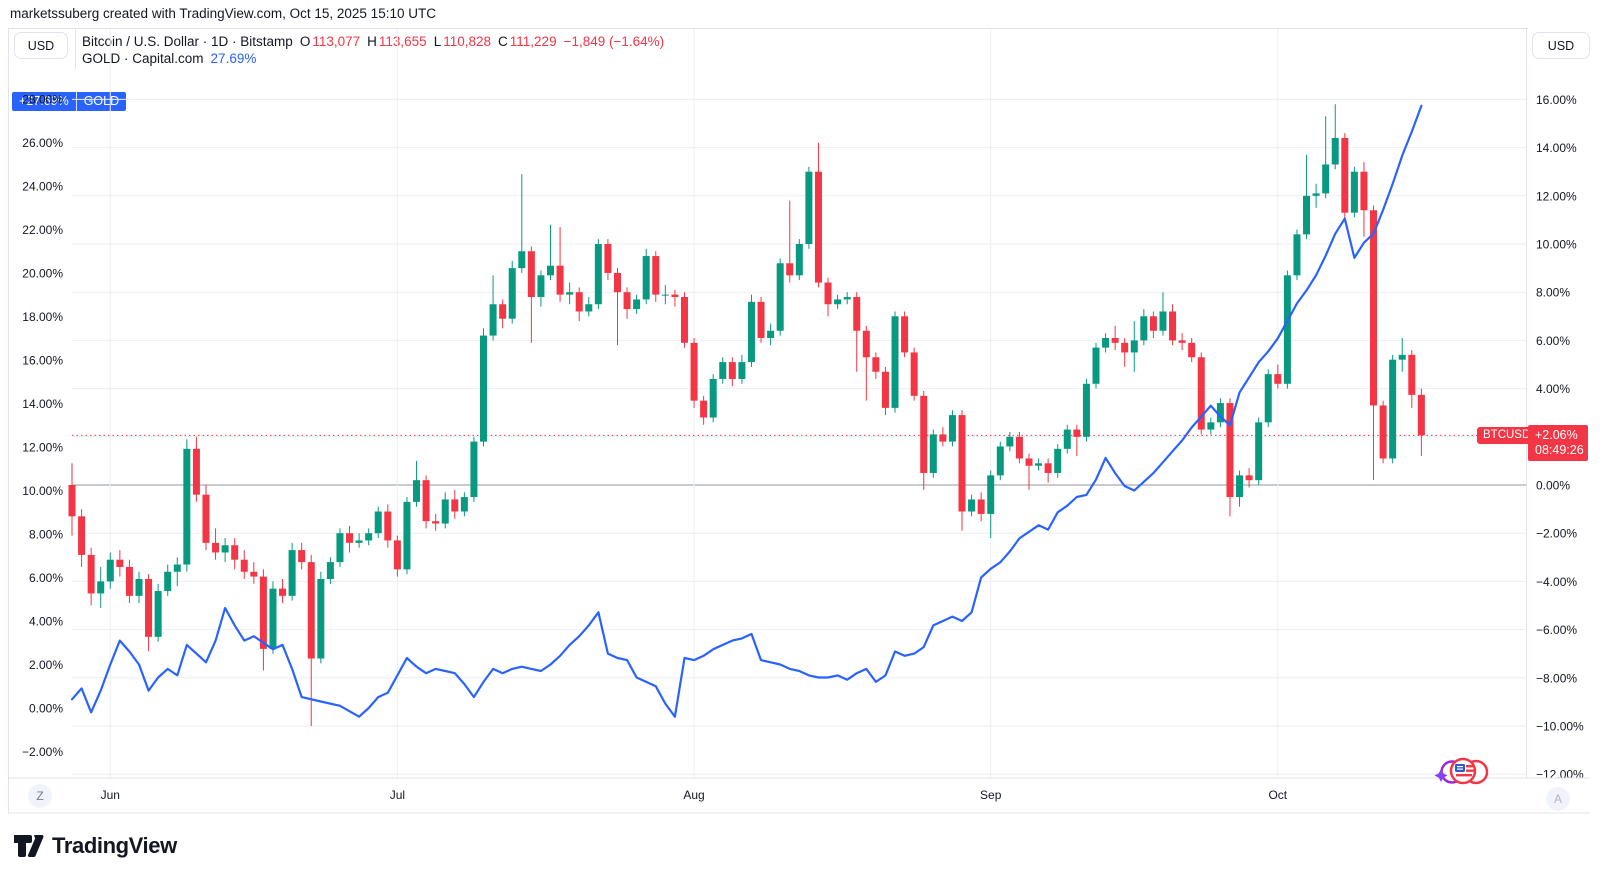 This screenshot has height=875, width=1603. I want to click on right-axis-tick: 12.00%, so click(1556, 196).